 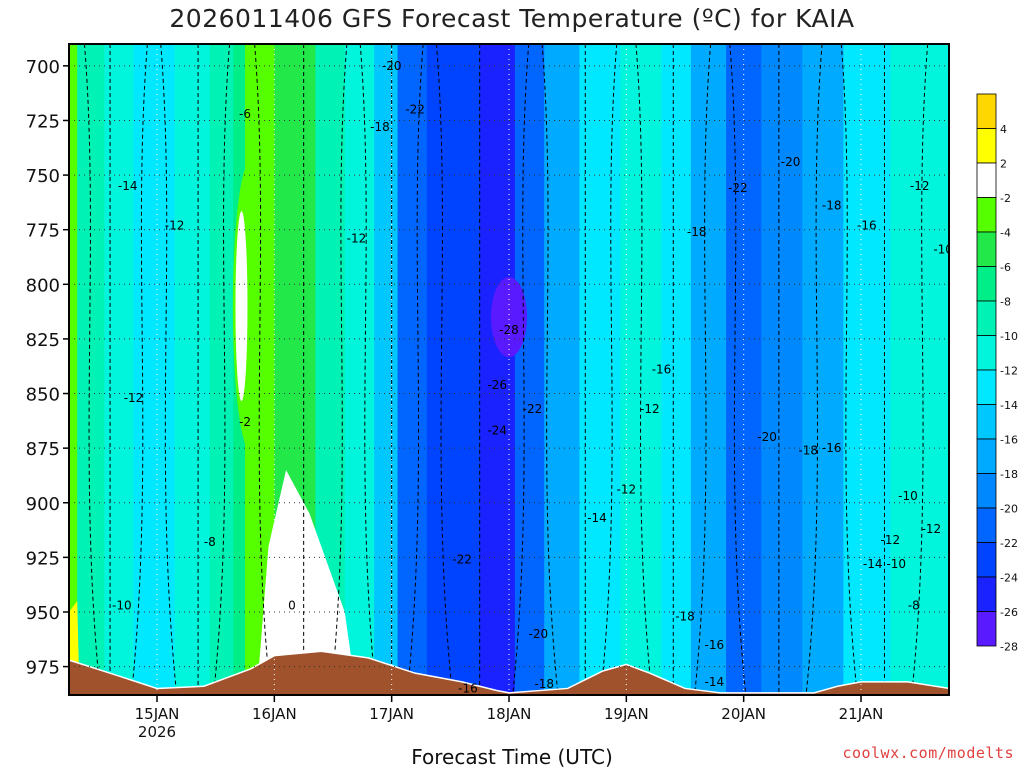 I want to click on contour-label: -8, so click(x=914, y=605).